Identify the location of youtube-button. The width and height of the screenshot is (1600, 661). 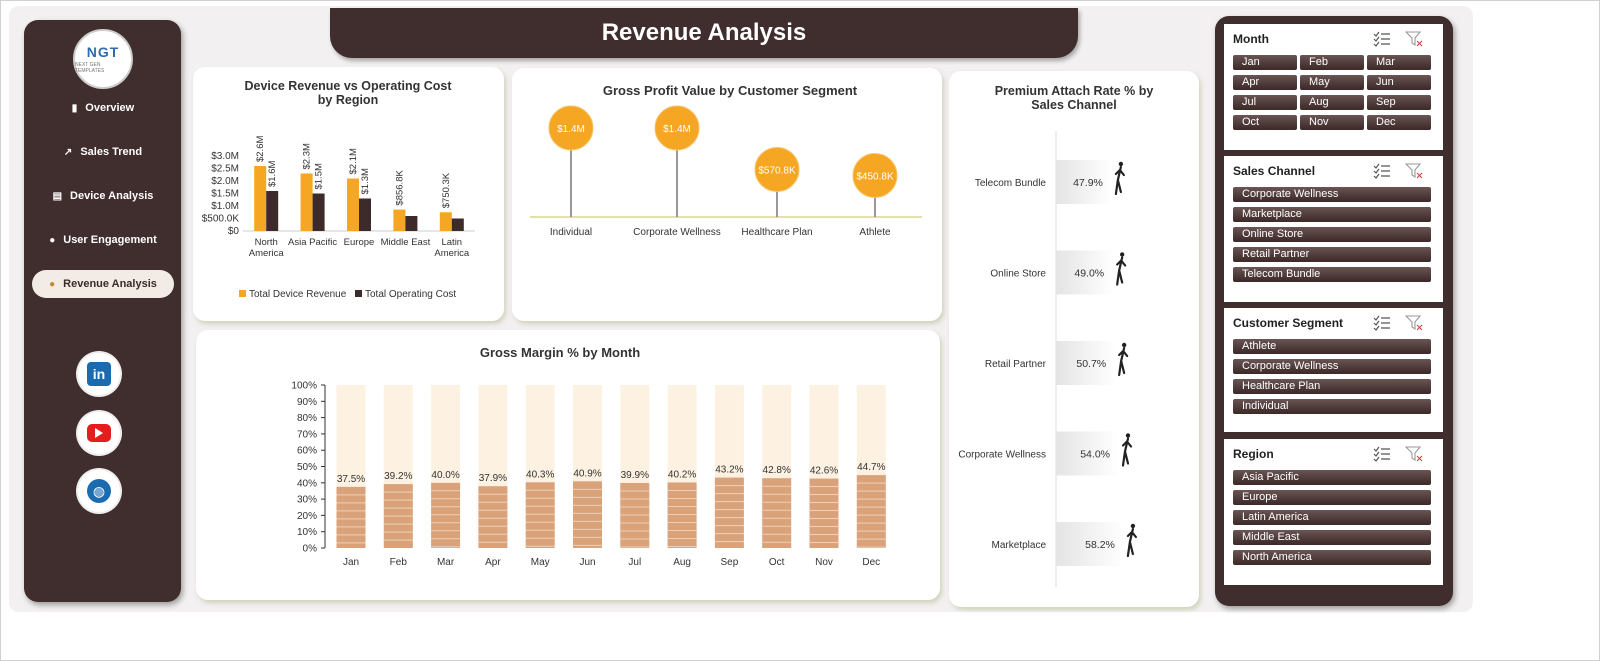
(99, 433).